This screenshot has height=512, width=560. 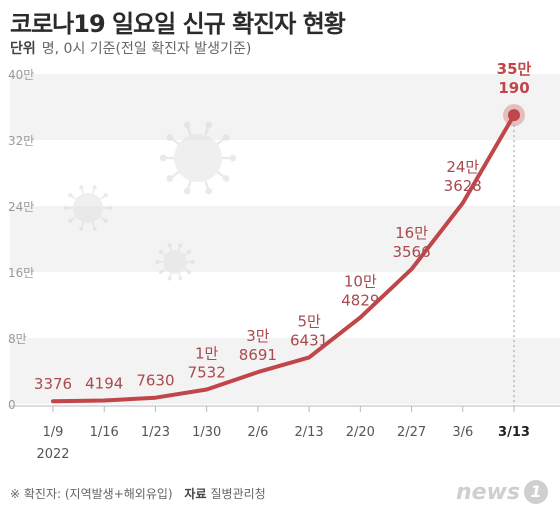 I want to click on y-axis-ticks: 0 8만 16만 24만 32만 40만, so click(x=21, y=240).